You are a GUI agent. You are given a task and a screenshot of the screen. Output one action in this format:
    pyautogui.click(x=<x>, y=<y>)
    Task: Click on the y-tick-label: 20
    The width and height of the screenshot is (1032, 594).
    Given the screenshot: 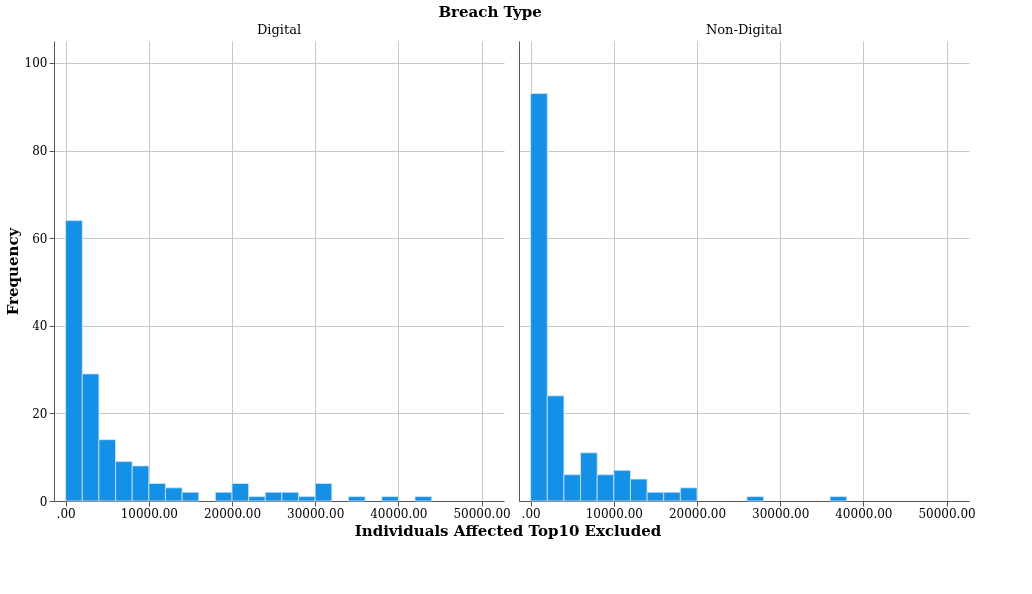 What is the action you would take?
    pyautogui.click(x=40, y=413)
    